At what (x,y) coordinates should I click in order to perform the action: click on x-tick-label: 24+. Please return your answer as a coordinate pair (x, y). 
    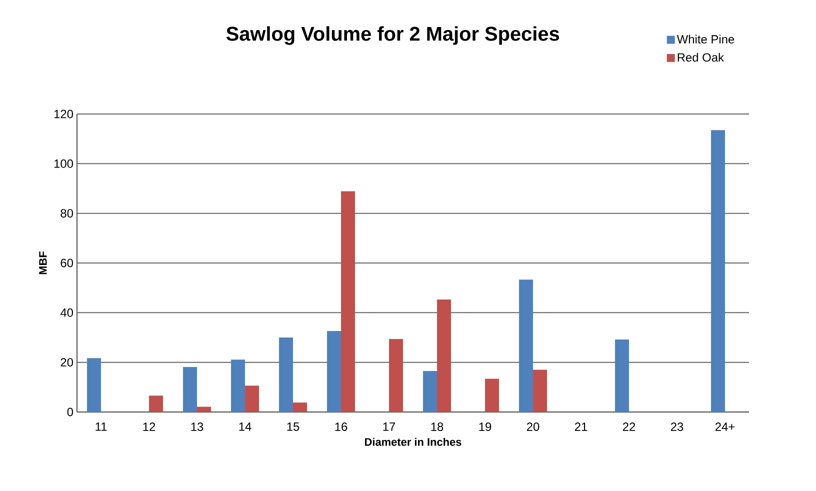
    Looking at the image, I should click on (725, 426).